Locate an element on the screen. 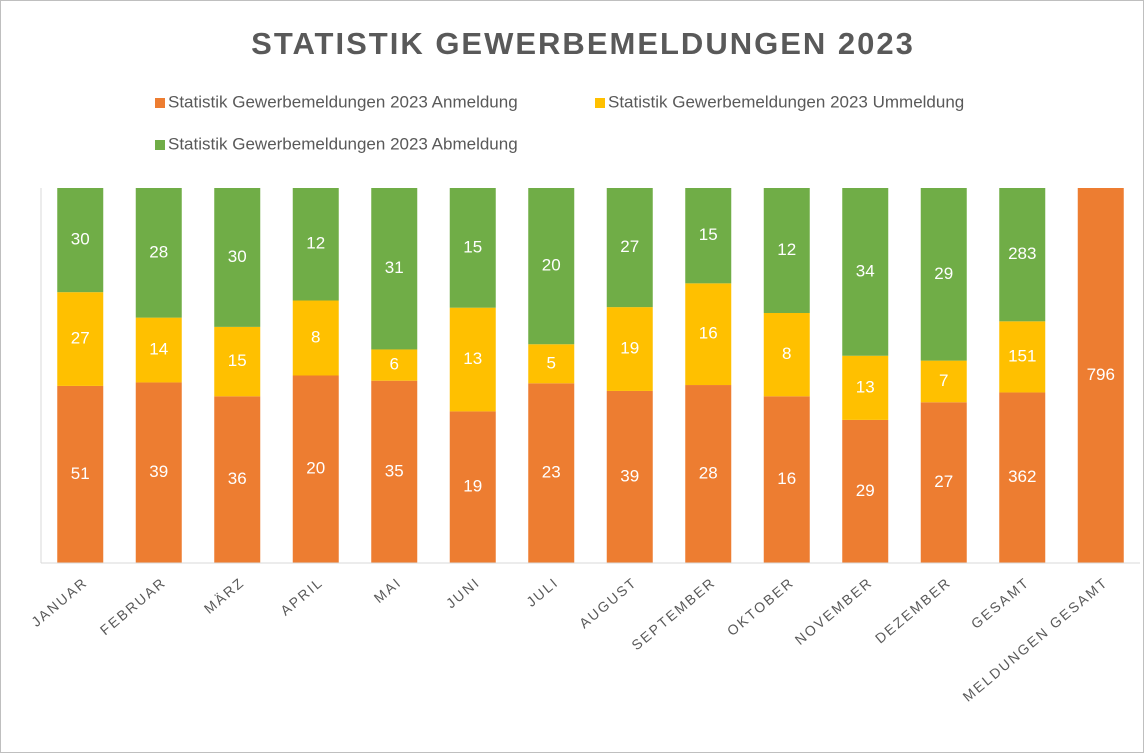  data-label: 796 is located at coordinates (1101, 374).